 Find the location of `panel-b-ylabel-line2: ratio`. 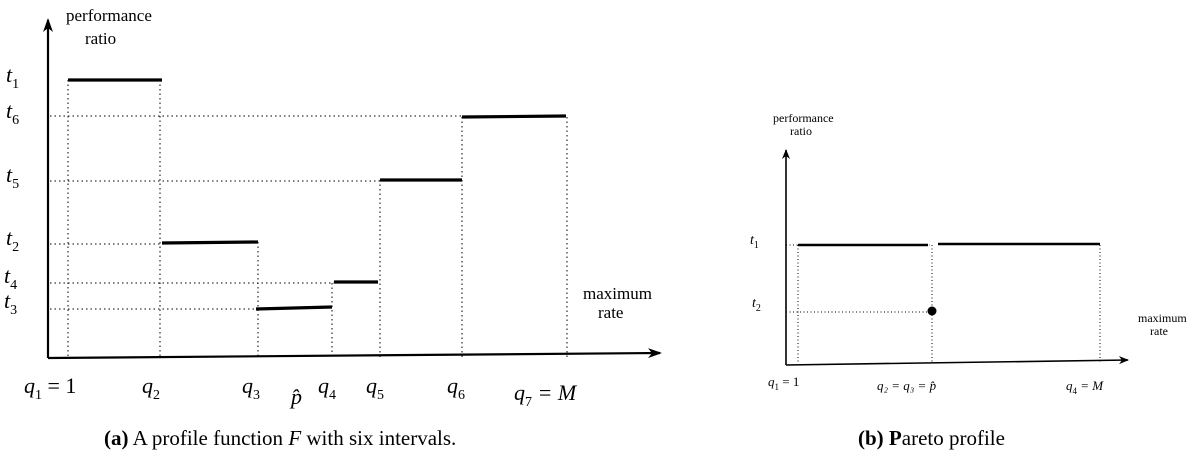

panel-b-ylabel-line2: ratio is located at coordinates (801, 131).